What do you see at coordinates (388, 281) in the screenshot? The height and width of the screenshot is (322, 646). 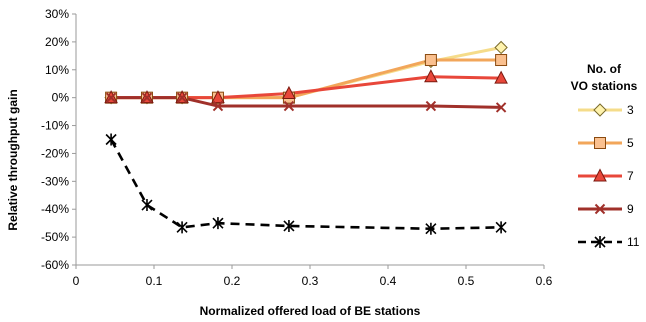 I see `x-tick-label: 0.4` at bounding box center [388, 281].